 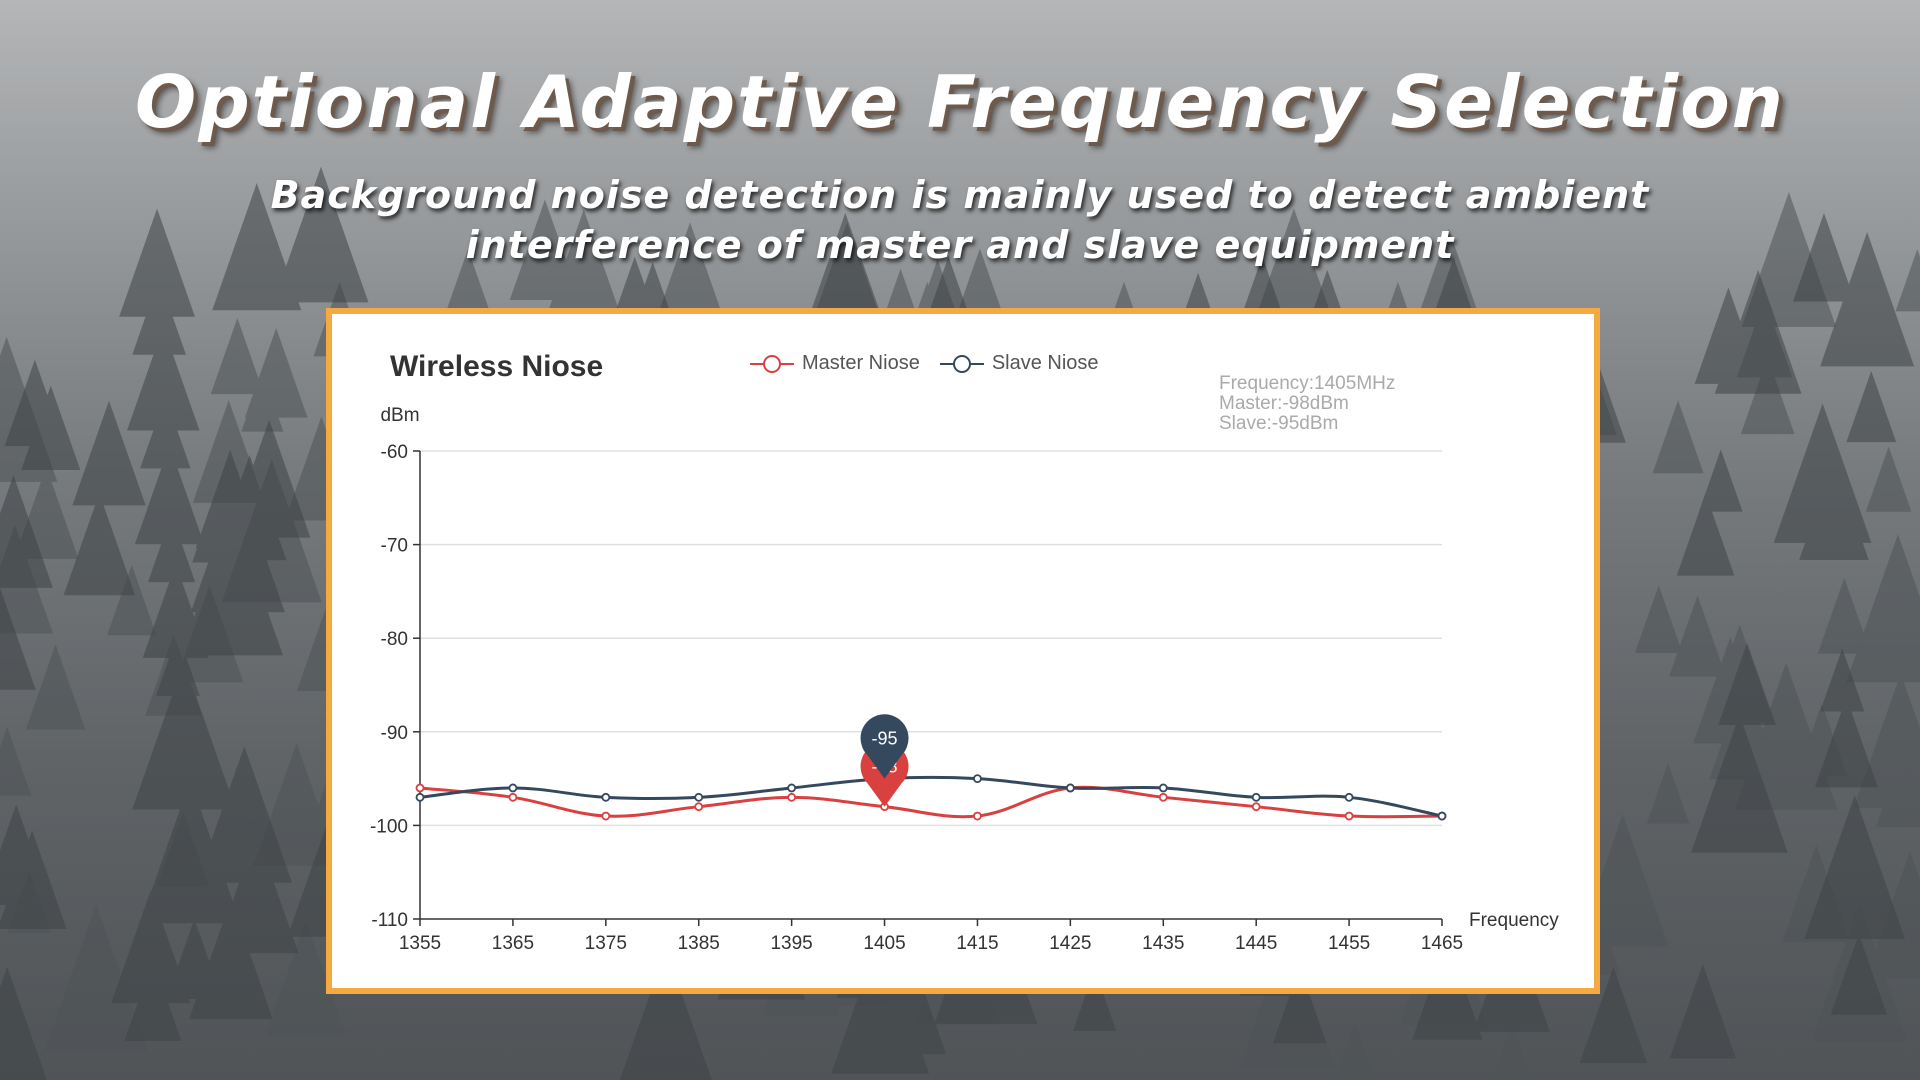 I want to click on x-tick-label: 1365, so click(x=513, y=943).